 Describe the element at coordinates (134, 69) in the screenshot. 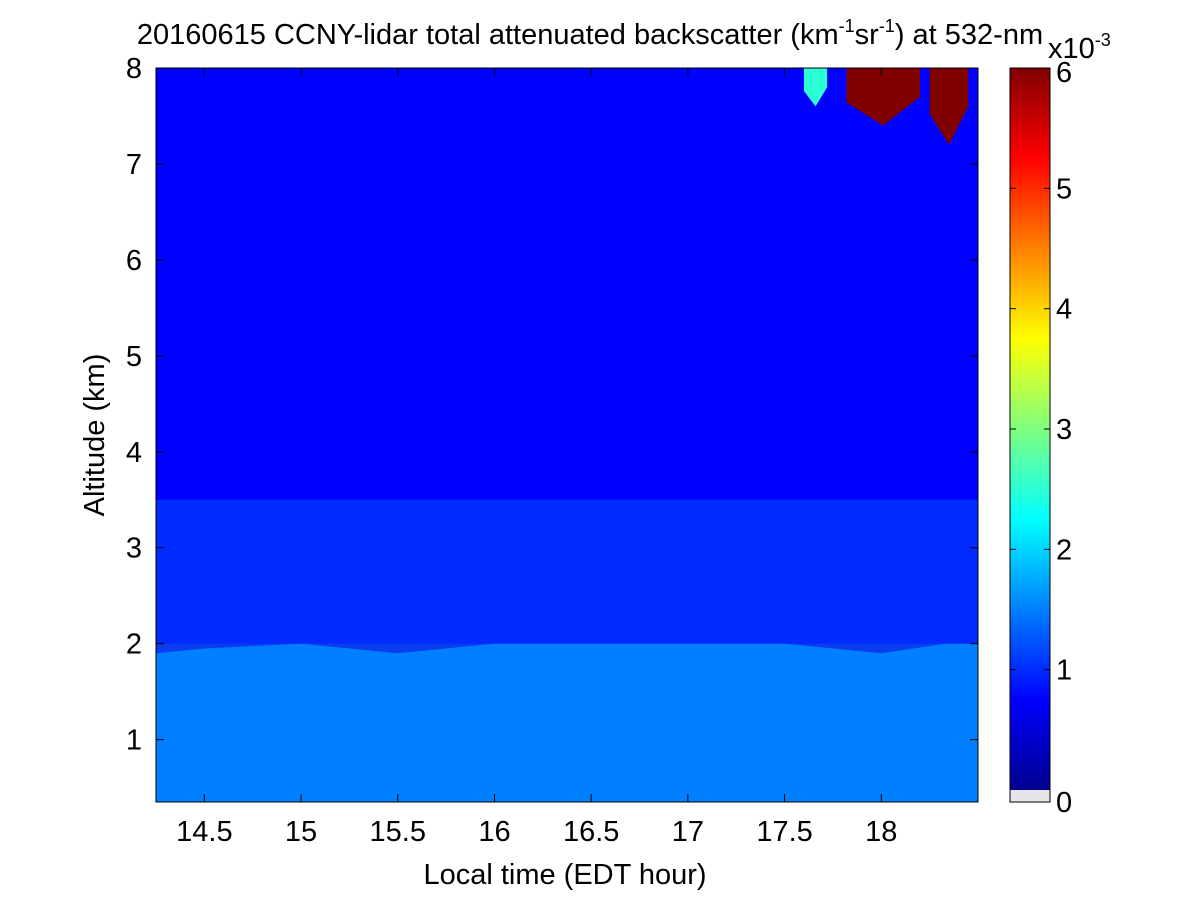

I see `y-tick-label: 8` at that location.